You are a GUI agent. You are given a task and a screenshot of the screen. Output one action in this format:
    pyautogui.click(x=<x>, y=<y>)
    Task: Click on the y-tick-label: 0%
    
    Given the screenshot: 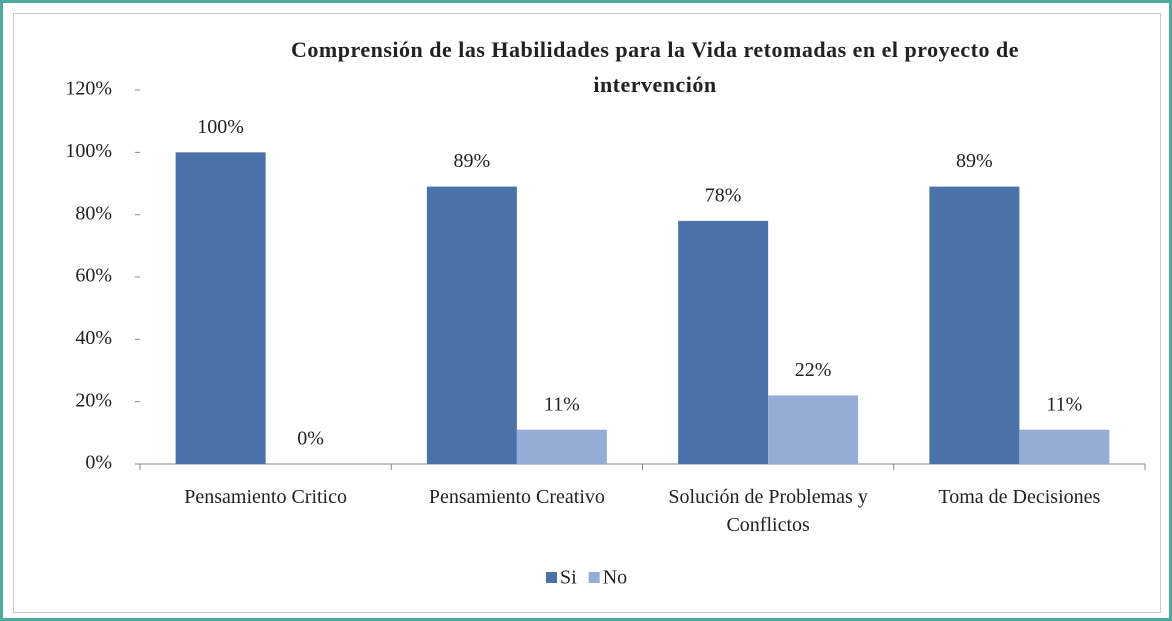 What is the action you would take?
    pyautogui.click(x=98, y=463)
    